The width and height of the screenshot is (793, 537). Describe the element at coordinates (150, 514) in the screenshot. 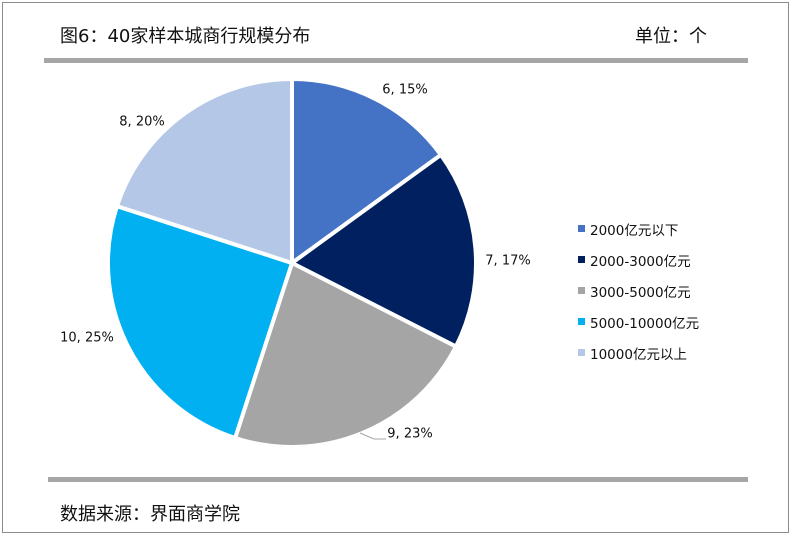

I see `source-note: 数据来源：界面商学院` at that location.